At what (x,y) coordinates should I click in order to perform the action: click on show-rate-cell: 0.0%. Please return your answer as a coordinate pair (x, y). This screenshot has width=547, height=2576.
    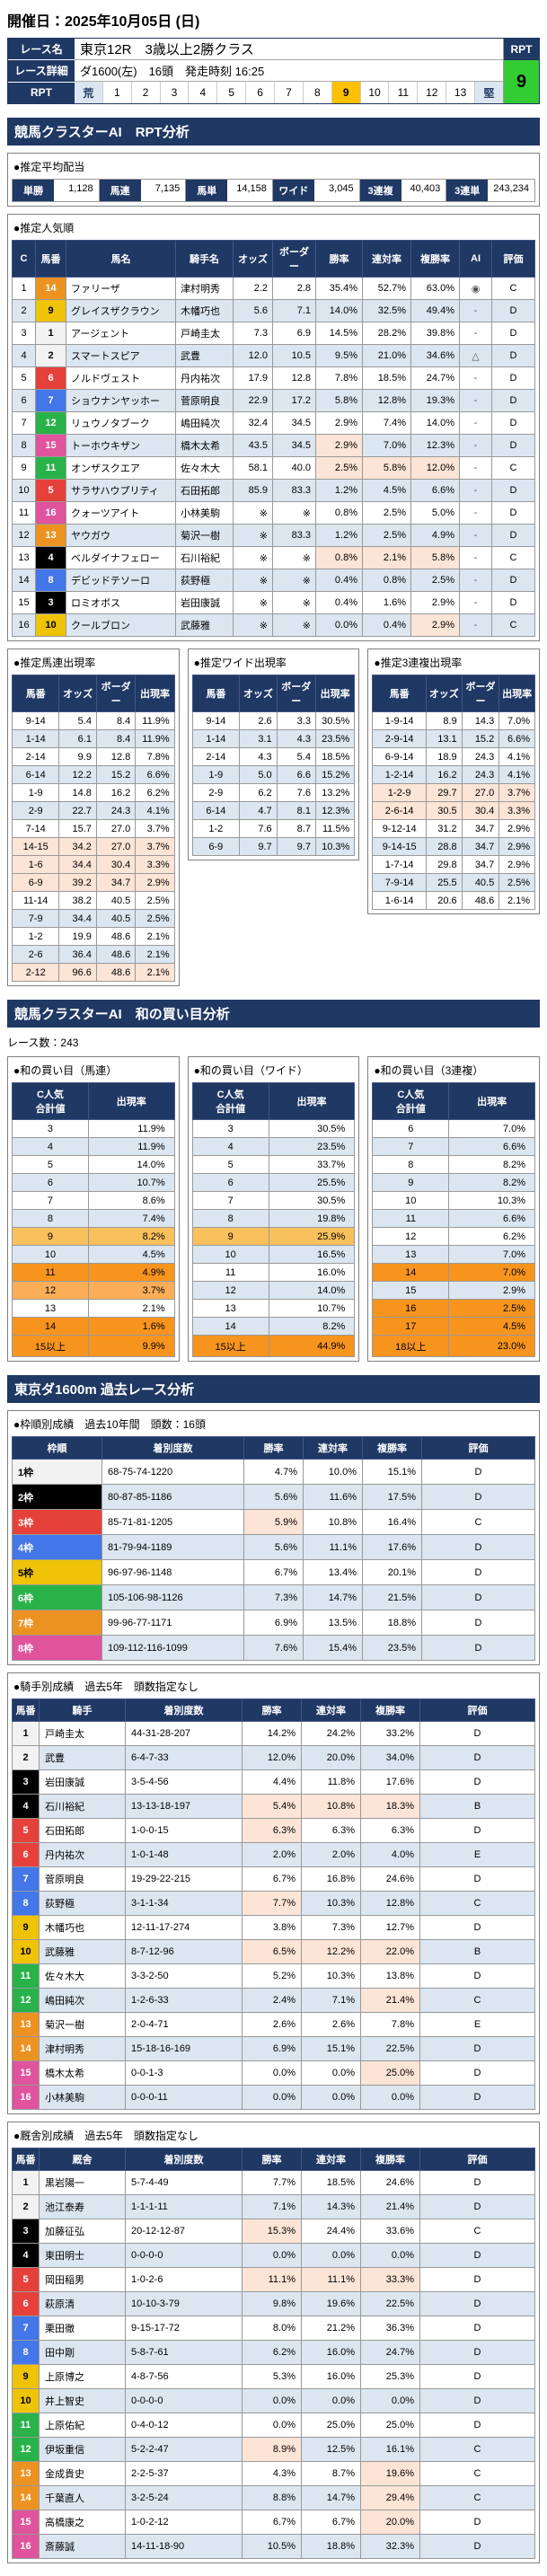
    Looking at the image, I should click on (390, 2097).